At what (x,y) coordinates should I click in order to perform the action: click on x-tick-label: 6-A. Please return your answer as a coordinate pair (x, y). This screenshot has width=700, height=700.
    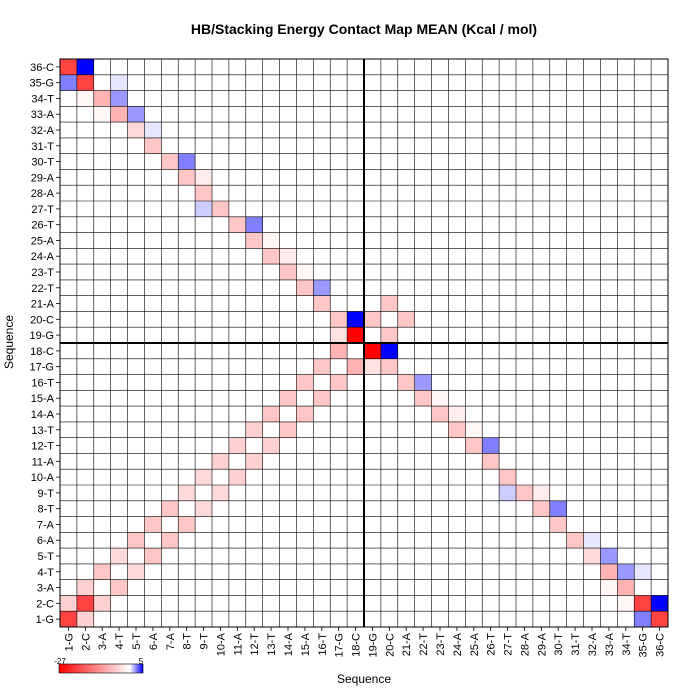
    Looking at the image, I should click on (154, 641).